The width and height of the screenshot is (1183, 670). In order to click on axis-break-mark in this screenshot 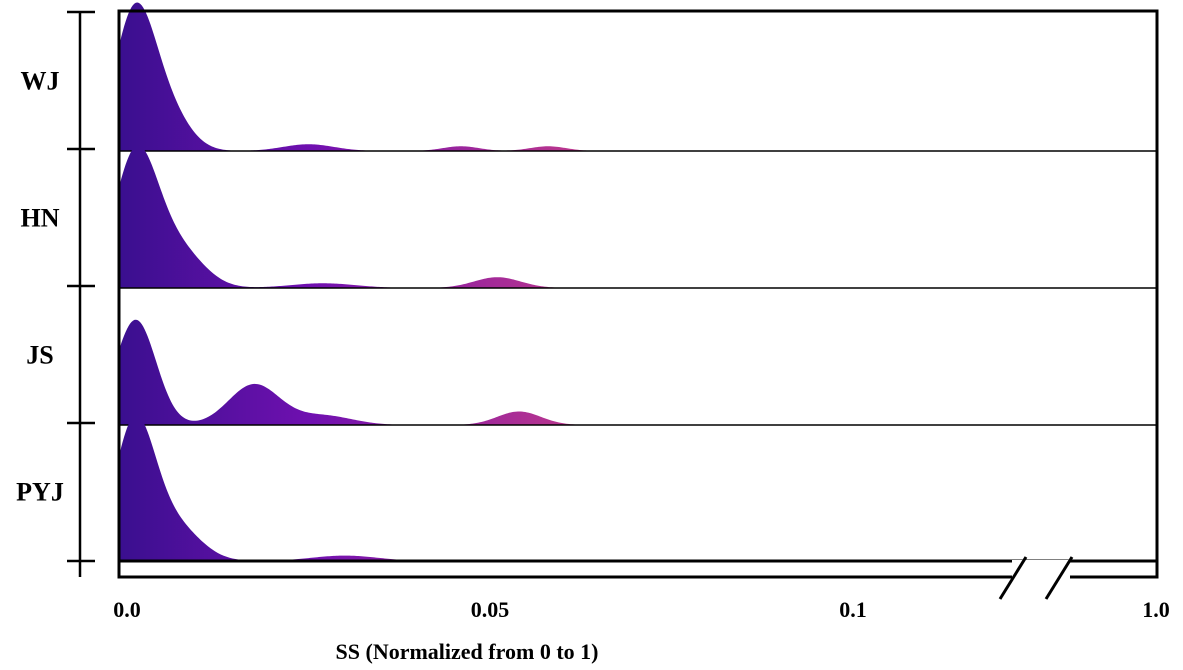, I will do `click(1036, 578)`.